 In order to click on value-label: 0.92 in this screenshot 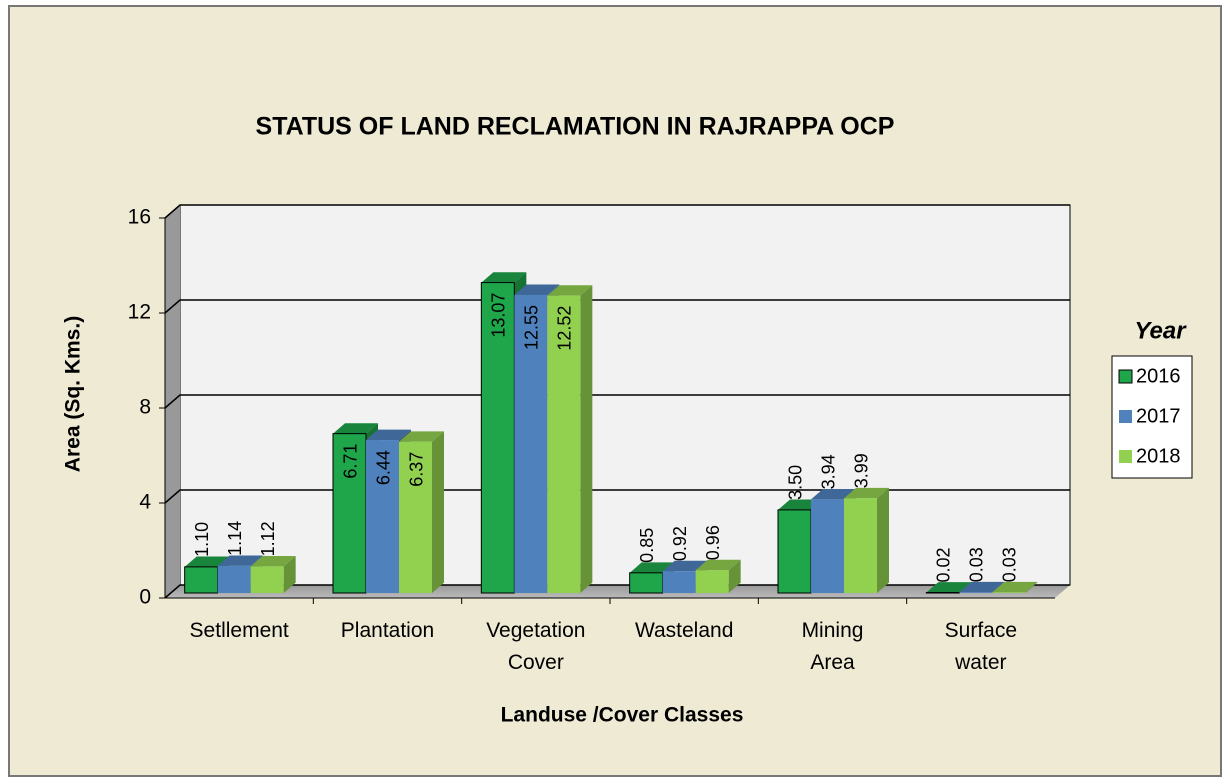, I will do `click(680, 543)`.